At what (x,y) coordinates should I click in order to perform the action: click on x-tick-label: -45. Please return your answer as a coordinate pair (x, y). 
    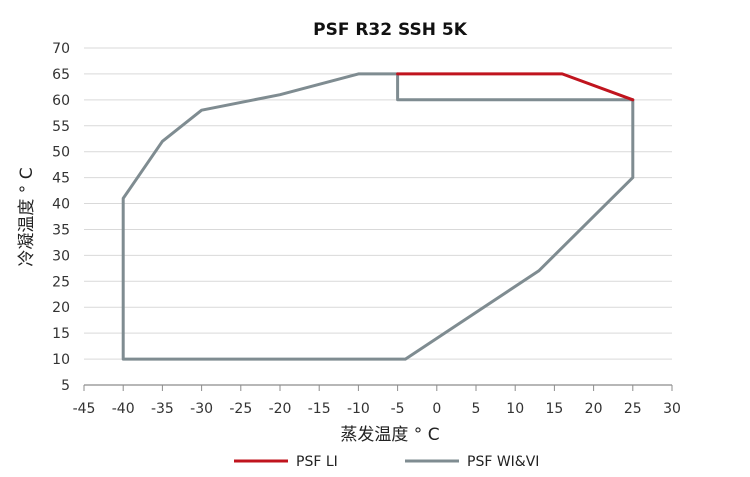
    Looking at the image, I should click on (84, 409).